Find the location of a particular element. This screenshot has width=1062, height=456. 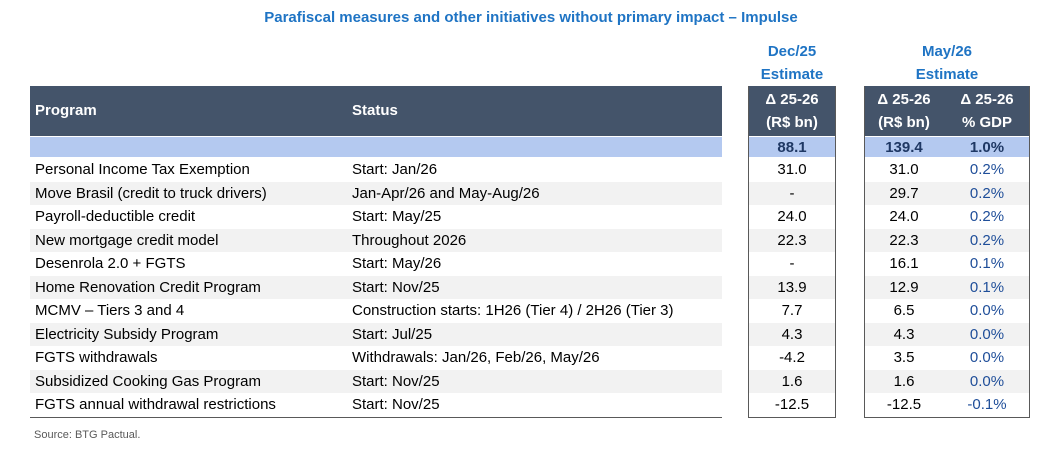

value: 16.1 is located at coordinates (904, 263).